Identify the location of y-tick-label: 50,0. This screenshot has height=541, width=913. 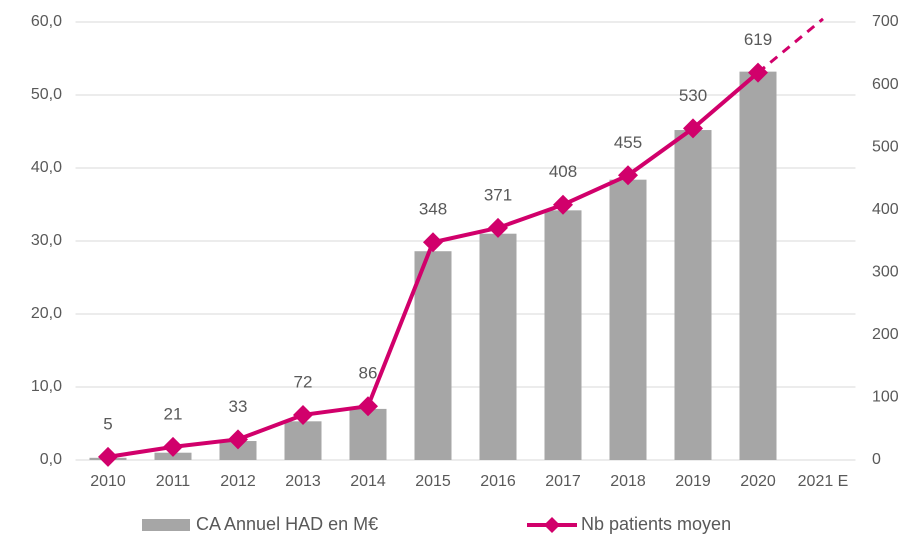
(46, 94).